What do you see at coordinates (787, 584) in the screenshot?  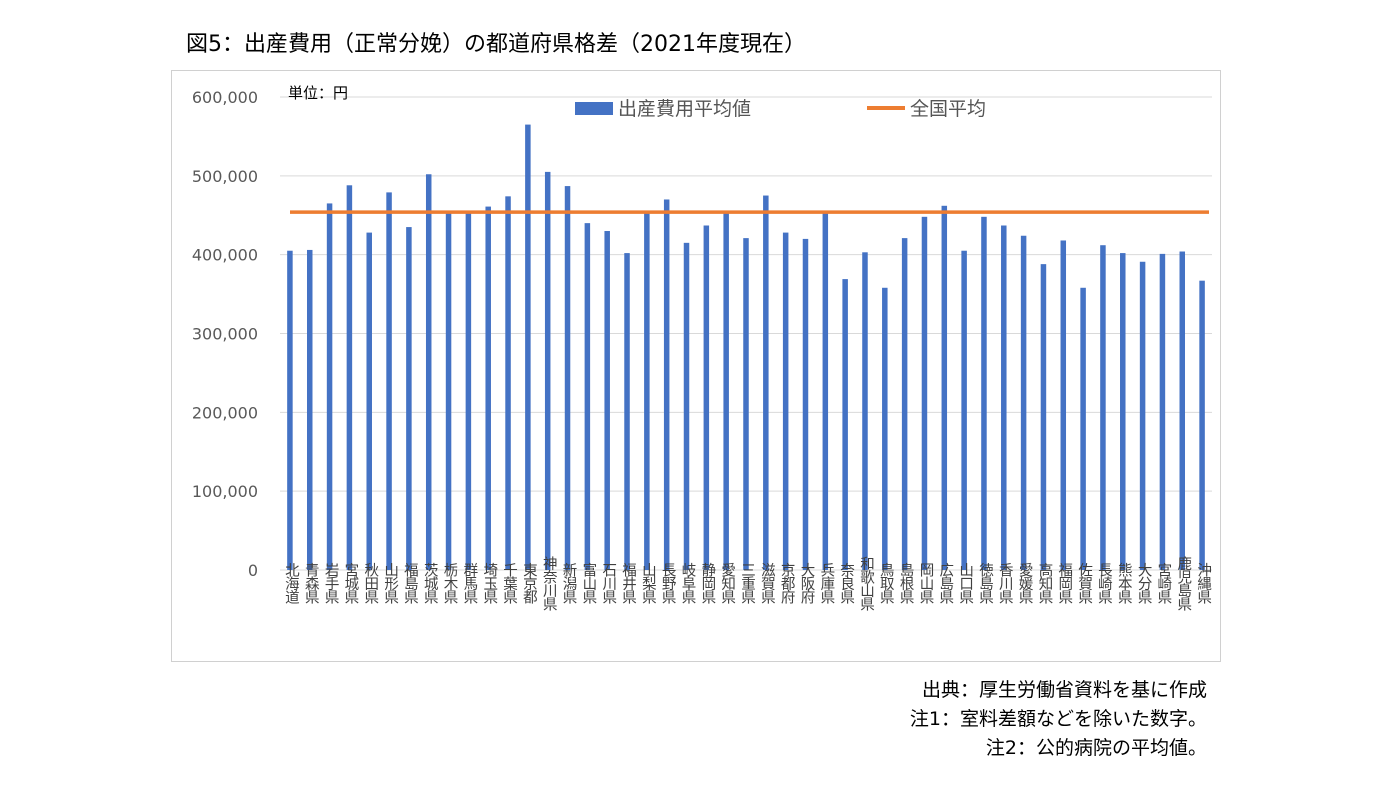 I see `x-tick-label: 京都府` at bounding box center [787, 584].